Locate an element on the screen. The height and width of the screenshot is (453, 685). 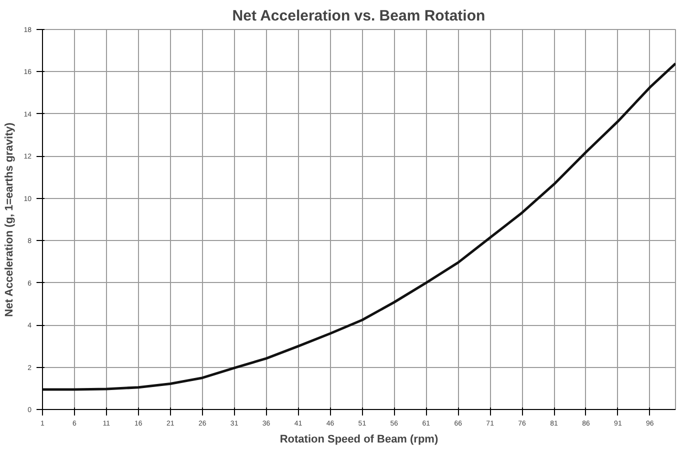
x-axis-title: Rotation Speed of Beam (rpm) is located at coordinates (359, 440).